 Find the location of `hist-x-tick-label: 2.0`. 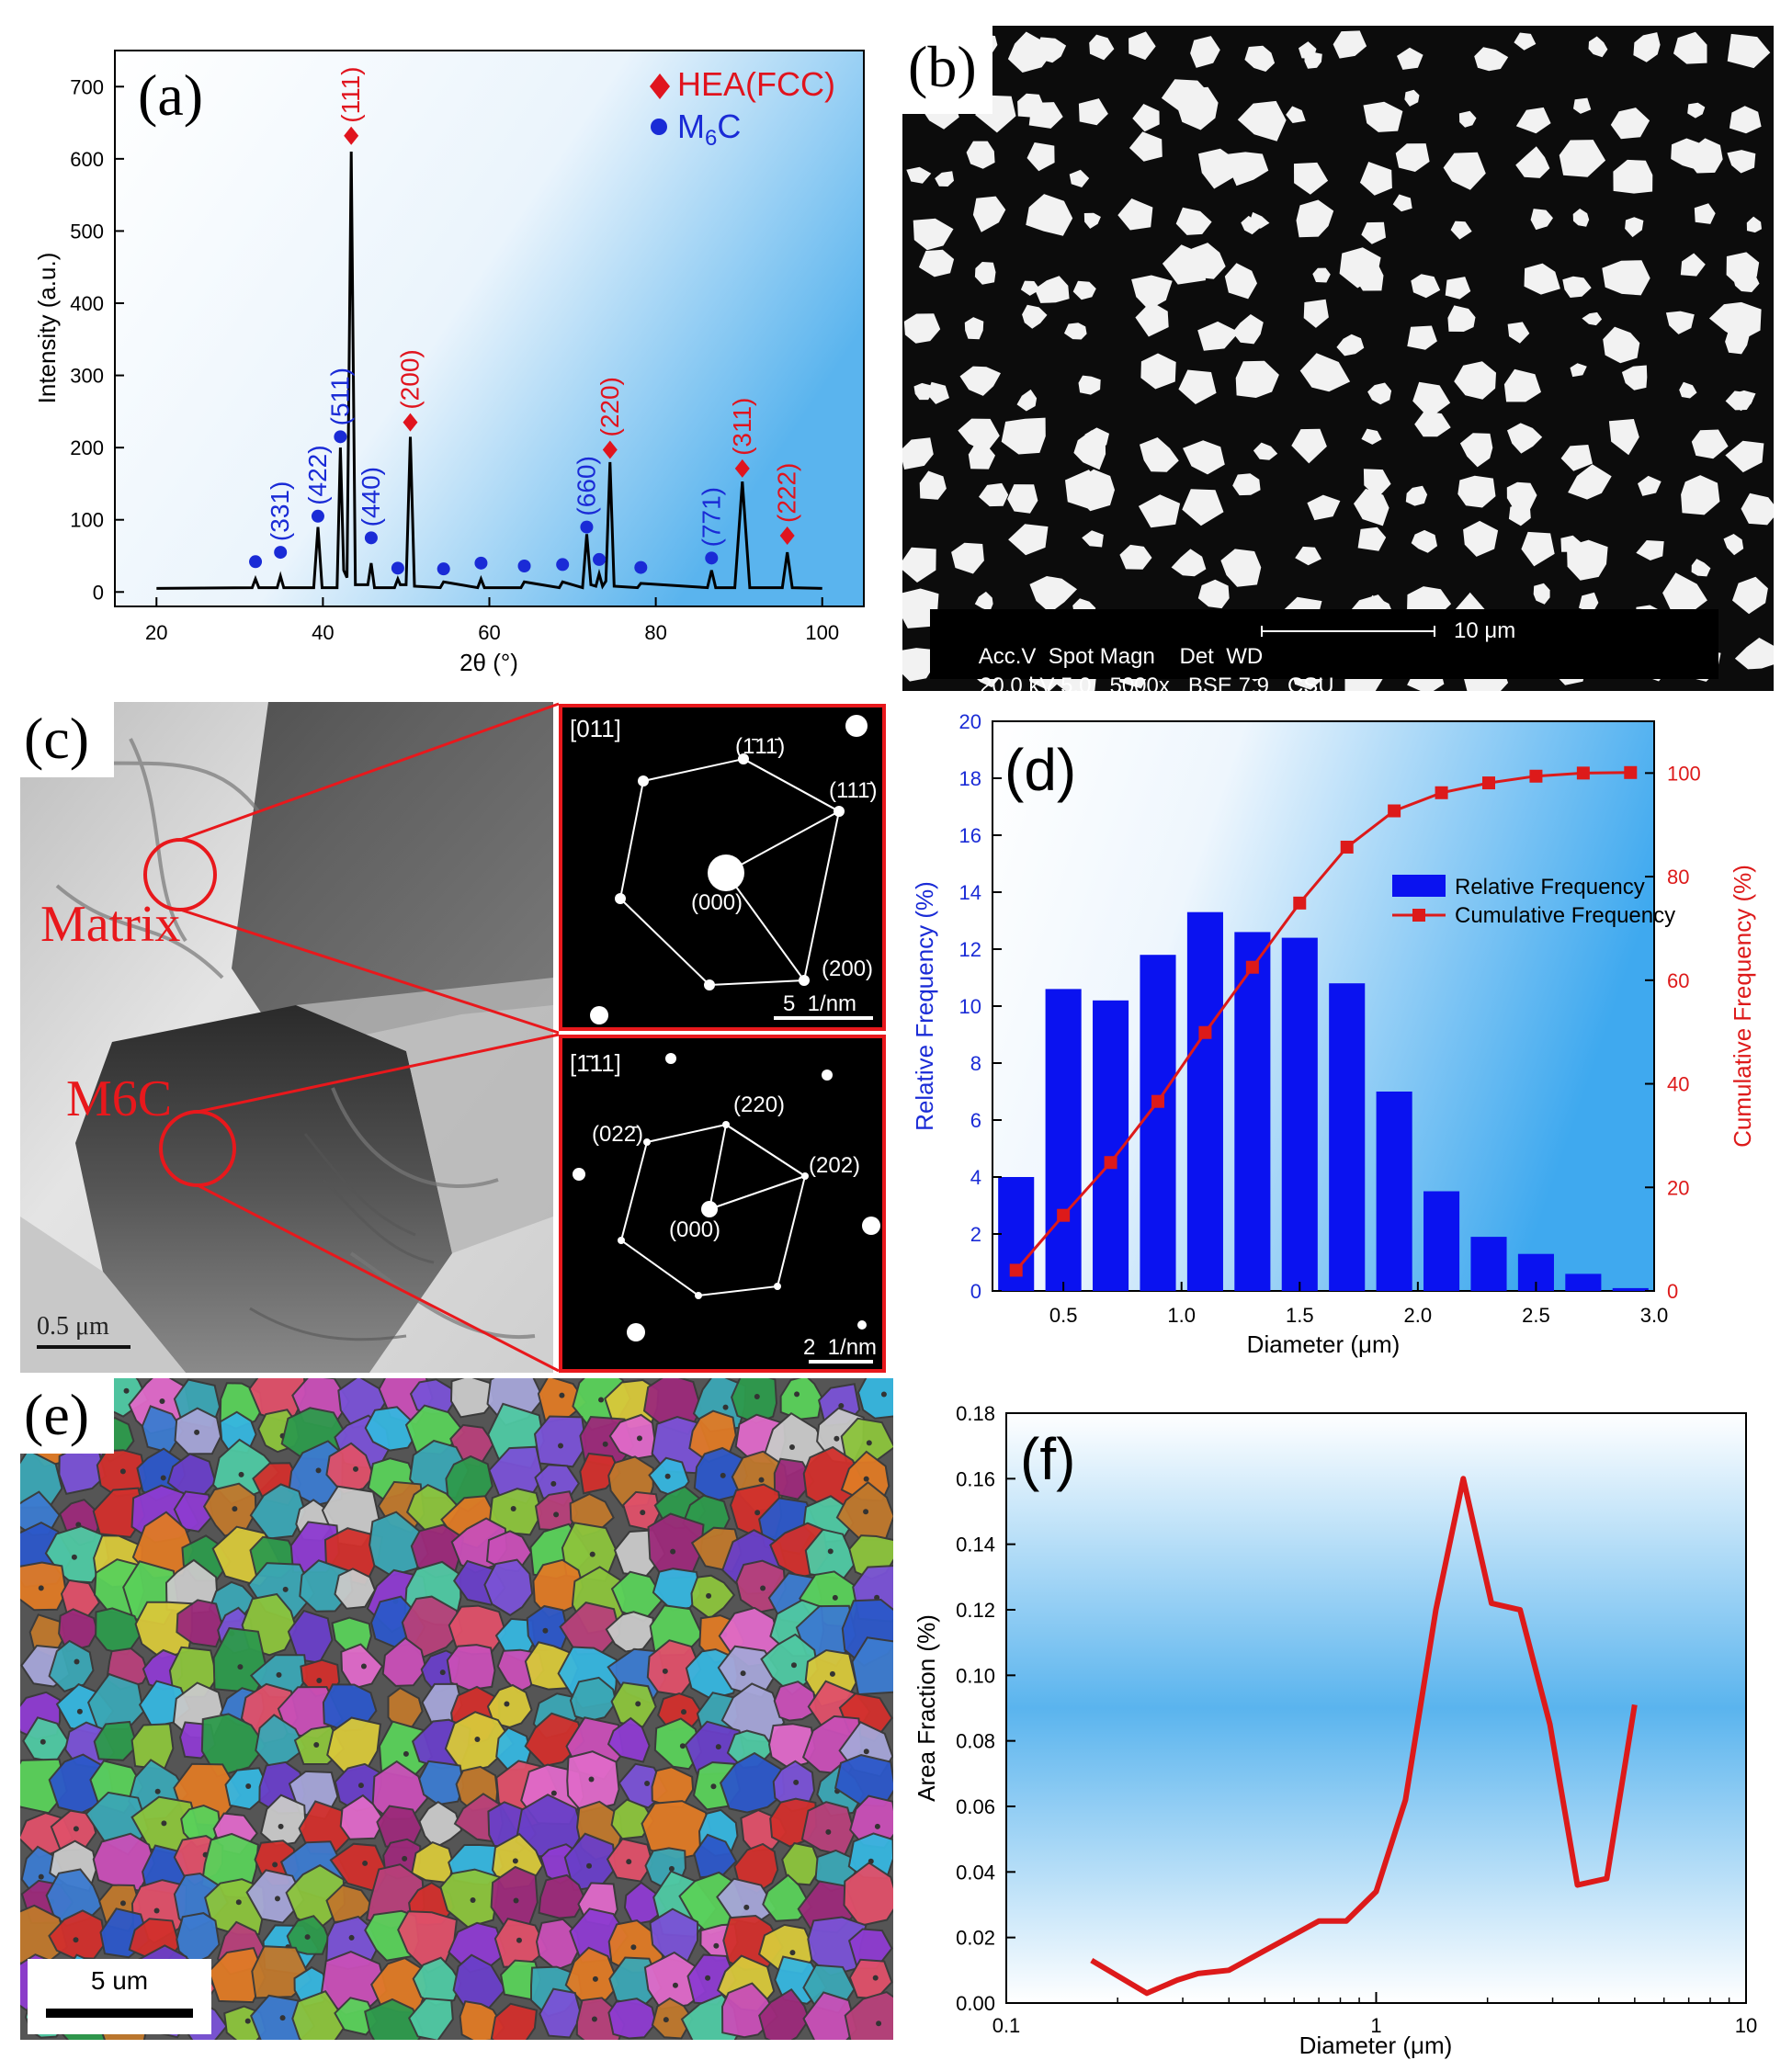

hist-x-tick-label: 2.0 is located at coordinates (1418, 1315).